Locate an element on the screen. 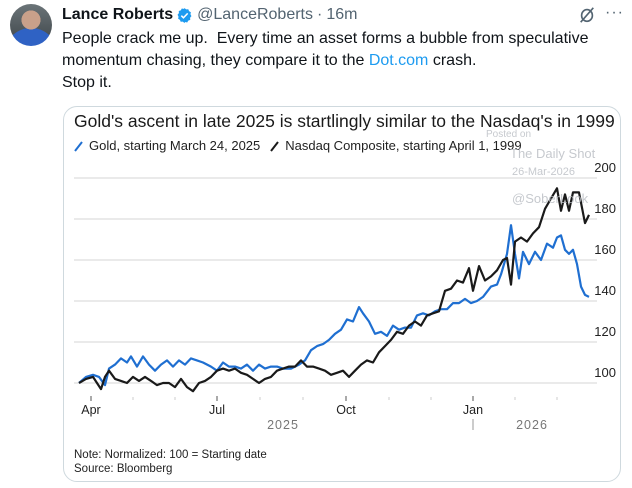 The height and width of the screenshot is (488, 632). chart-source: Source: Bloomberg is located at coordinates (123, 469).